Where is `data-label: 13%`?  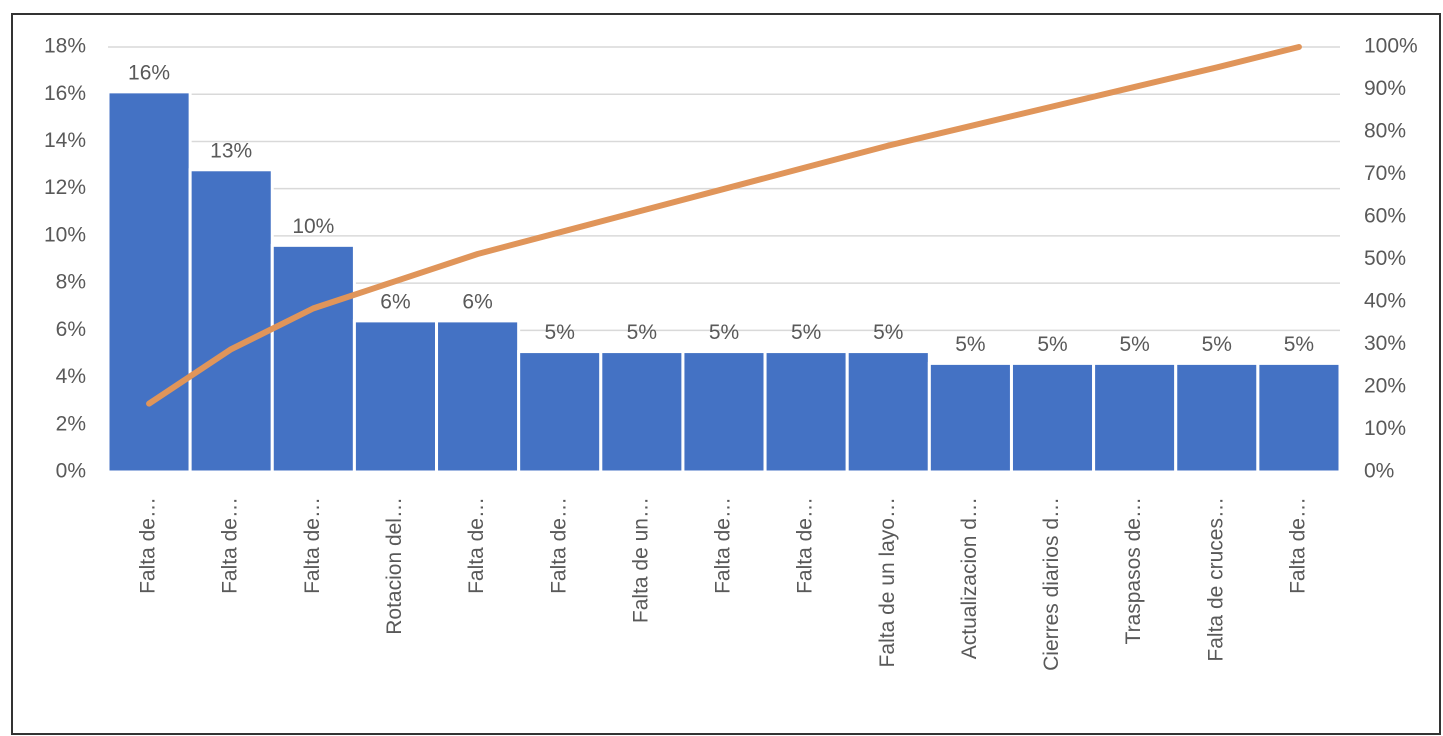 data-label: 13% is located at coordinates (231, 150).